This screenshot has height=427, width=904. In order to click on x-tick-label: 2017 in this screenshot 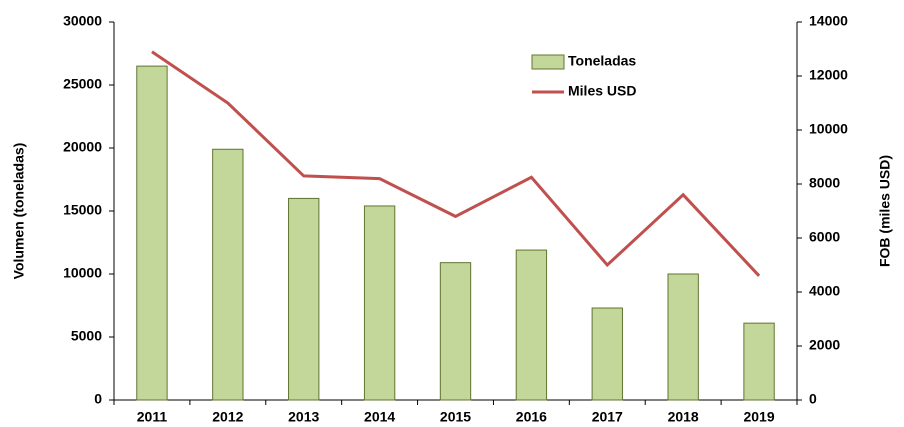, I will do `click(607, 417)`.